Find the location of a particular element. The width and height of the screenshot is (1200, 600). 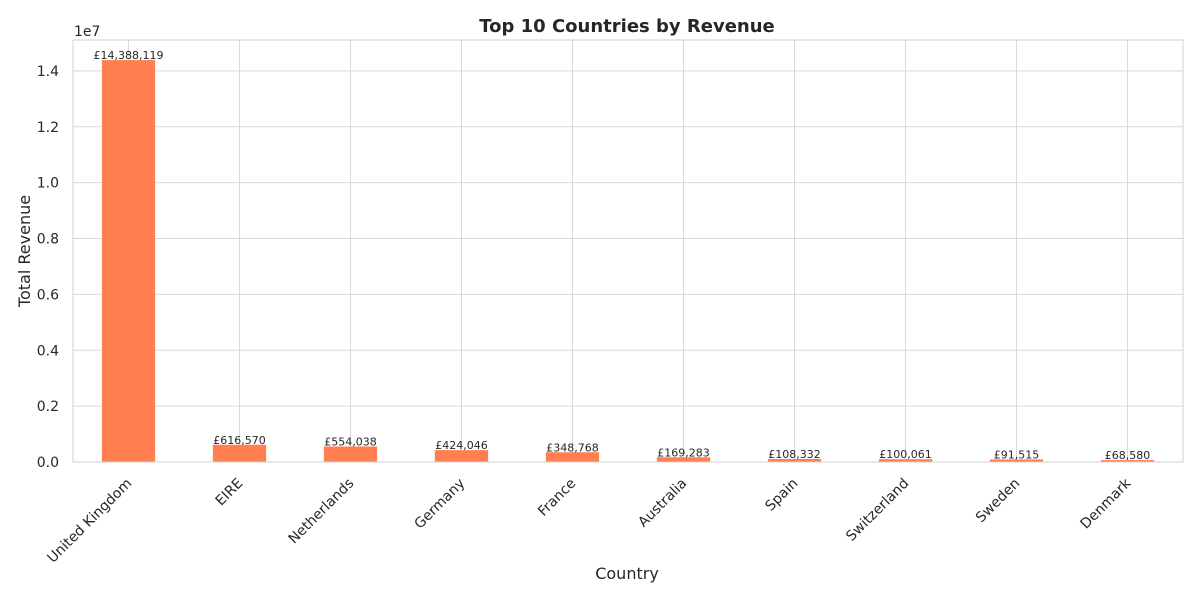

y-tick-label: 0.4 is located at coordinates (48, 351).